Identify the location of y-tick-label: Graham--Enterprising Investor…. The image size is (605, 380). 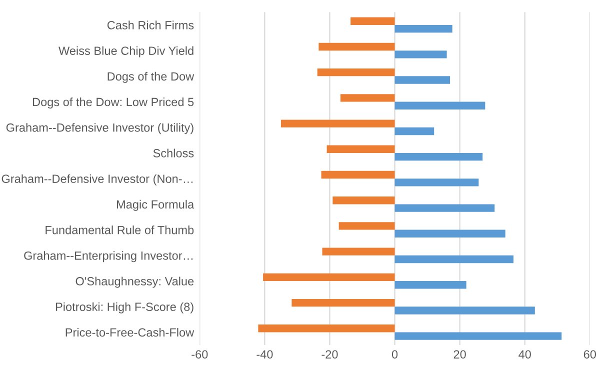
(108, 256).